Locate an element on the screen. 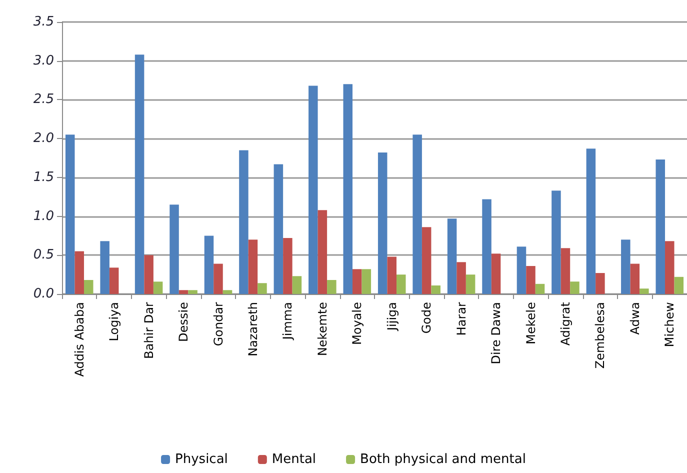 The image size is (687, 473). y-tick-label: 1.5 is located at coordinates (43, 177).